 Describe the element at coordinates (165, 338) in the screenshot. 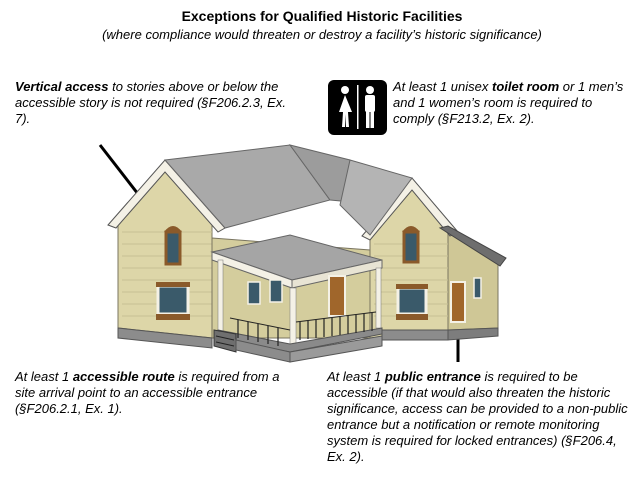

I see `foundation` at that location.